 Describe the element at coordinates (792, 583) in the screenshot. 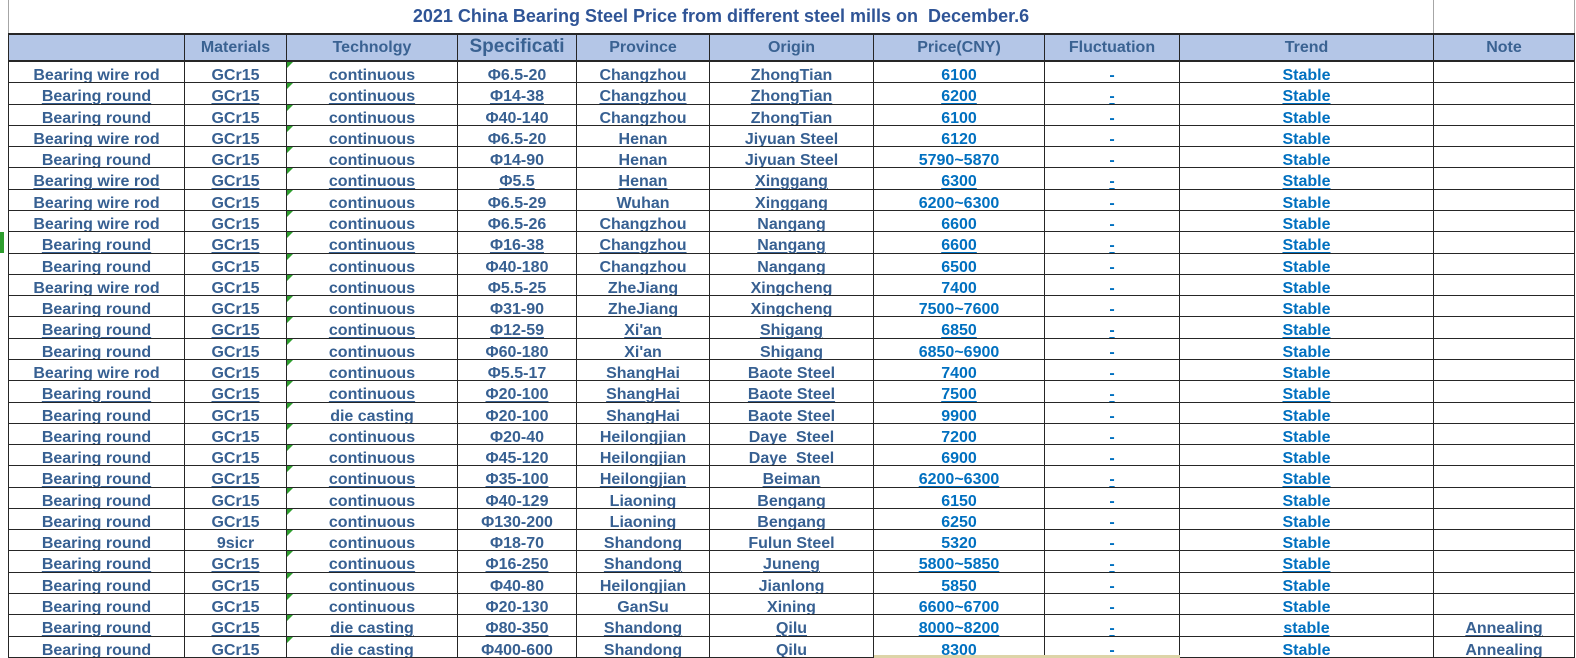

I see `cell-origin: Jianlong` at that location.